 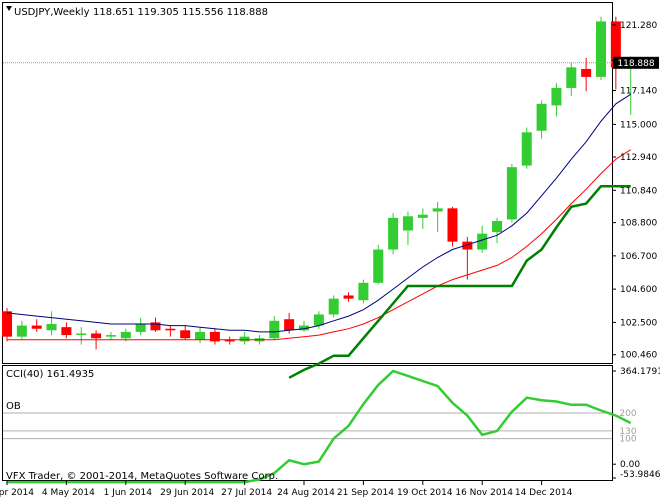 What do you see at coordinates (627, 440) in the screenshot?
I see `cci-level-label: 100` at bounding box center [627, 440].